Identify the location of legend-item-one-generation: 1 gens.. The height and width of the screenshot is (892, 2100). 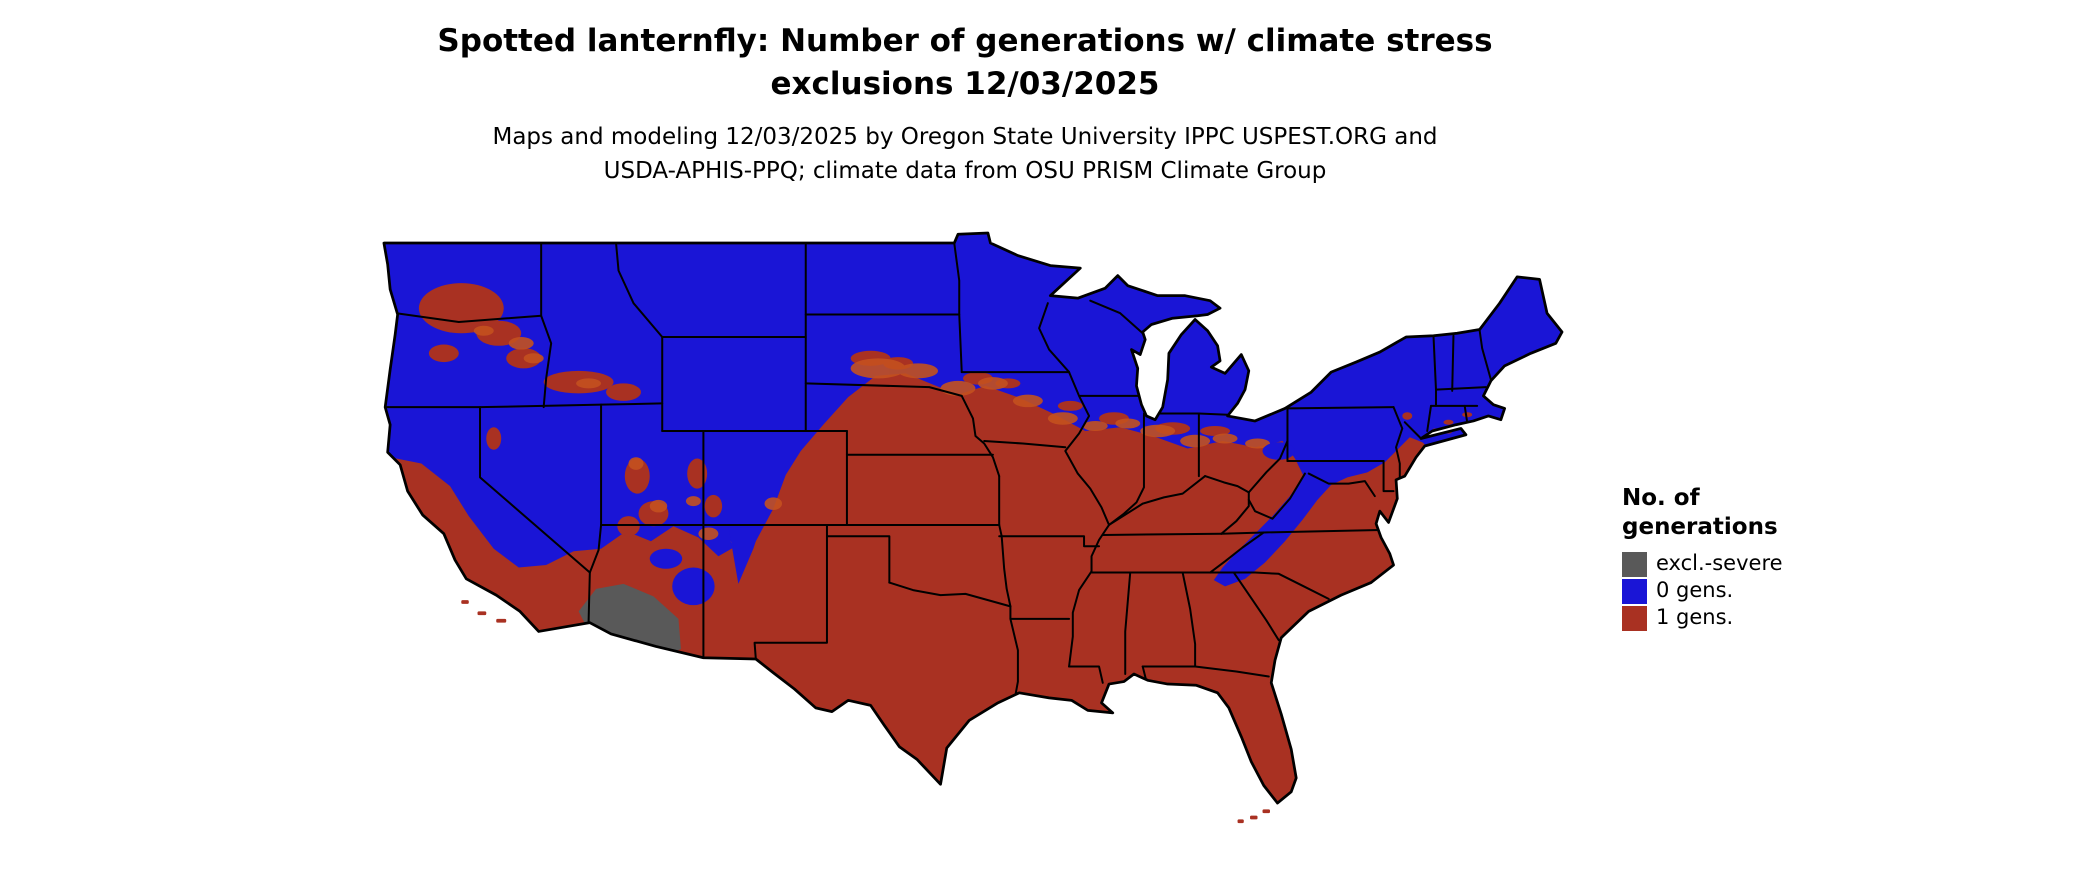
(1702, 618).